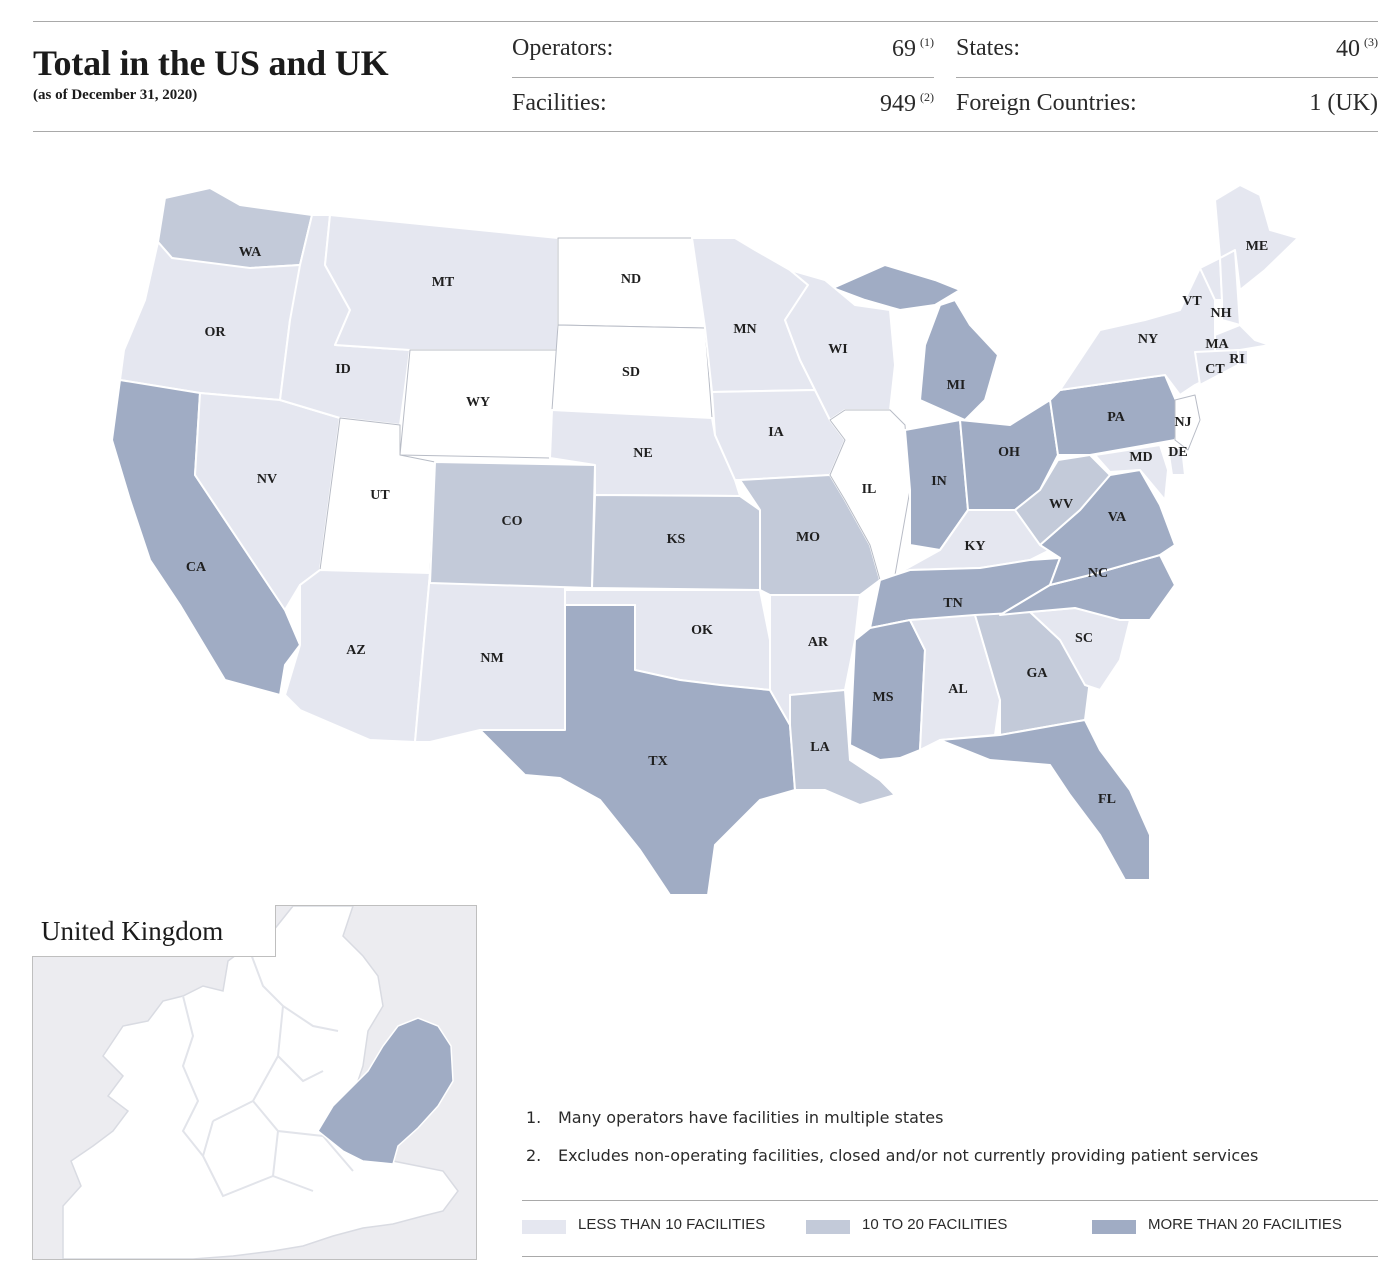 This screenshot has width=1390, height=1272. What do you see at coordinates (1245, 1224) in the screenshot?
I see `legend-label-more-than-20: MORE THAN 20 FACILITIES` at bounding box center [1245, 1224].